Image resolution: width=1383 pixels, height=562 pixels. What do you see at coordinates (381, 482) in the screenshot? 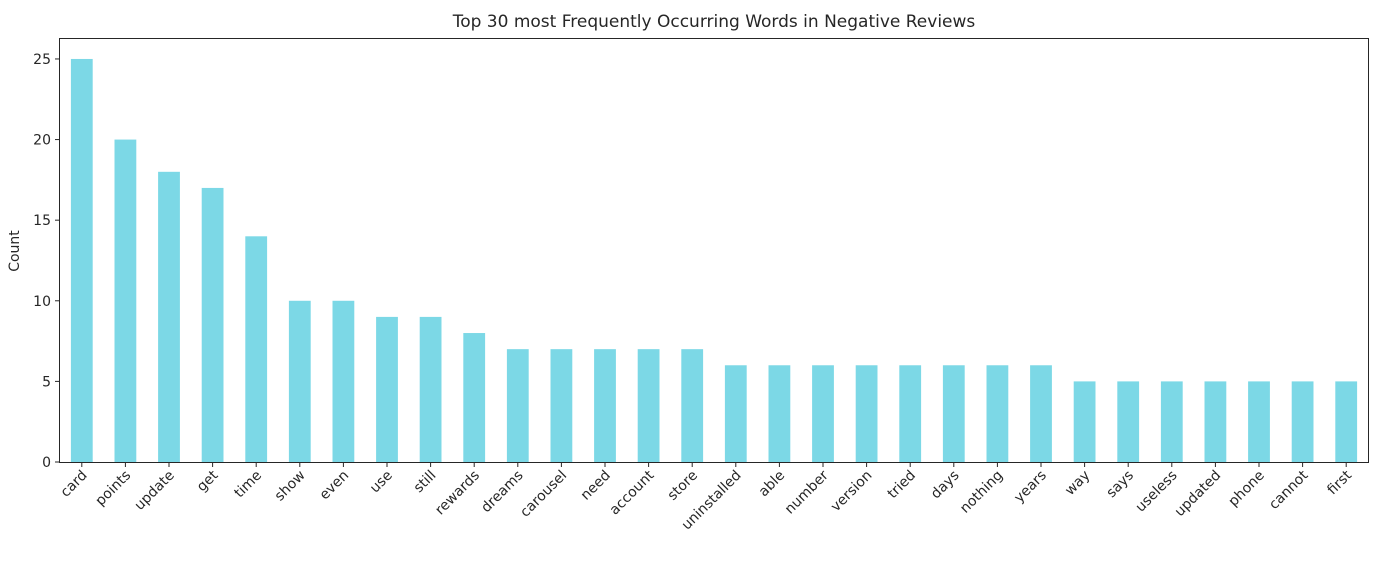
I see `x-tick-label: use` at bounding box center [381, 482].